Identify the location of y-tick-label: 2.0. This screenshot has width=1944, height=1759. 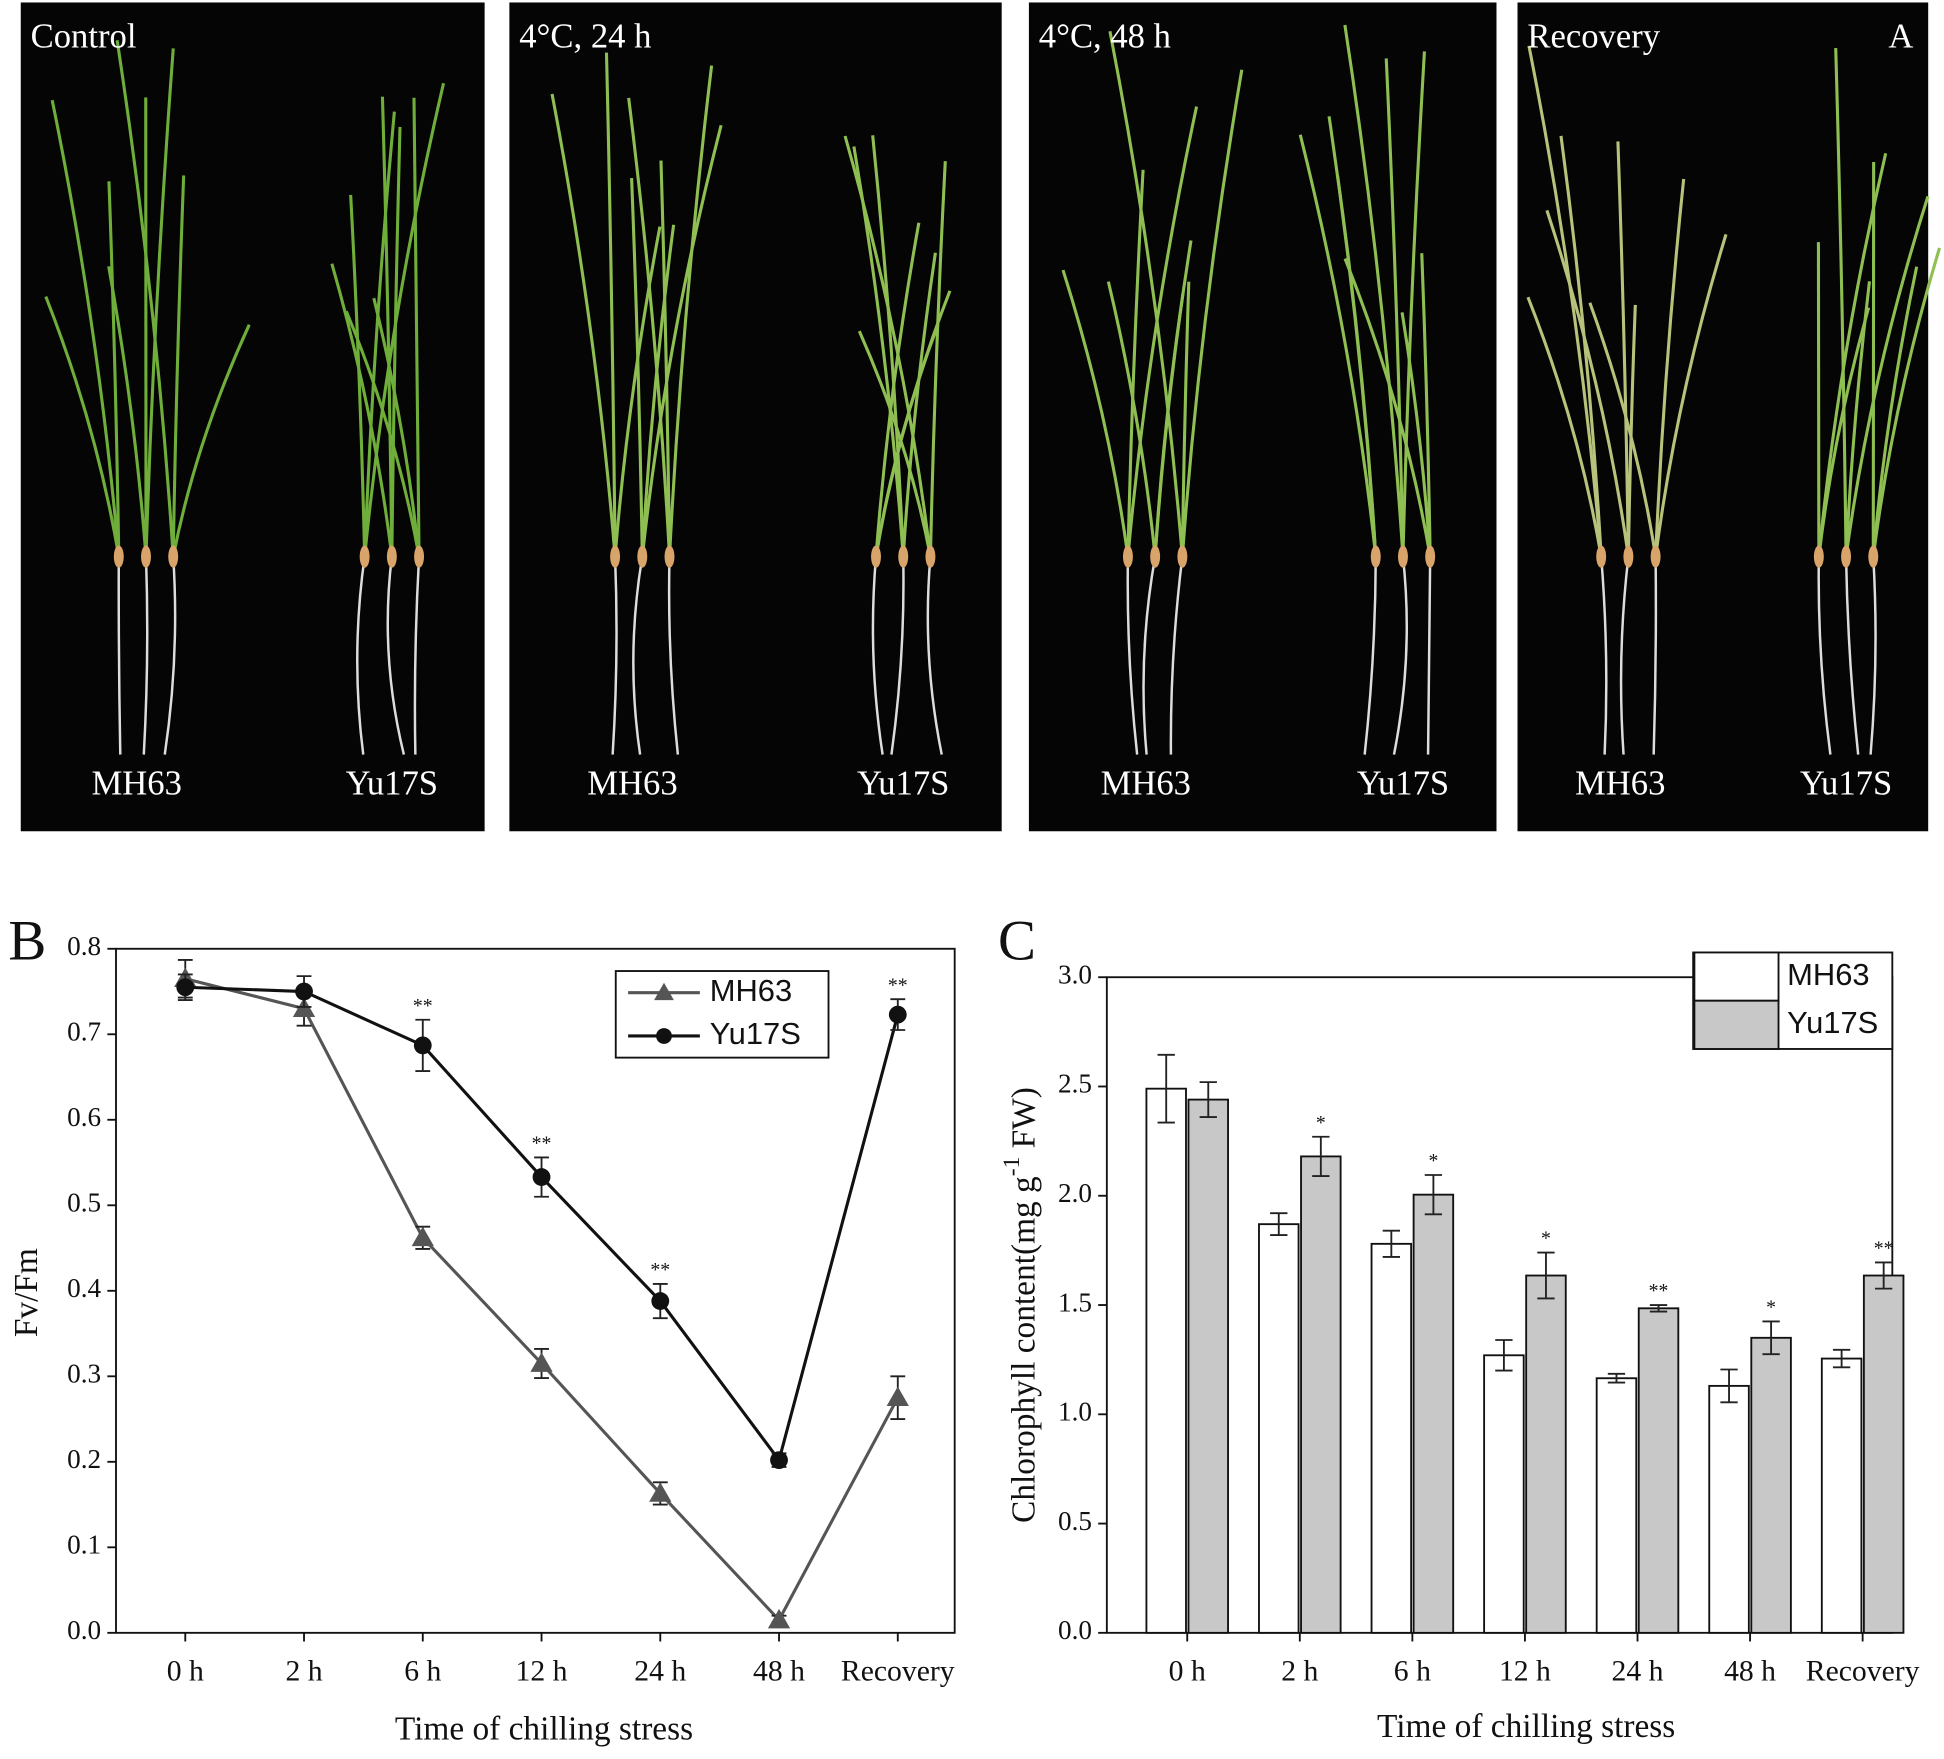
(1075, 1193).